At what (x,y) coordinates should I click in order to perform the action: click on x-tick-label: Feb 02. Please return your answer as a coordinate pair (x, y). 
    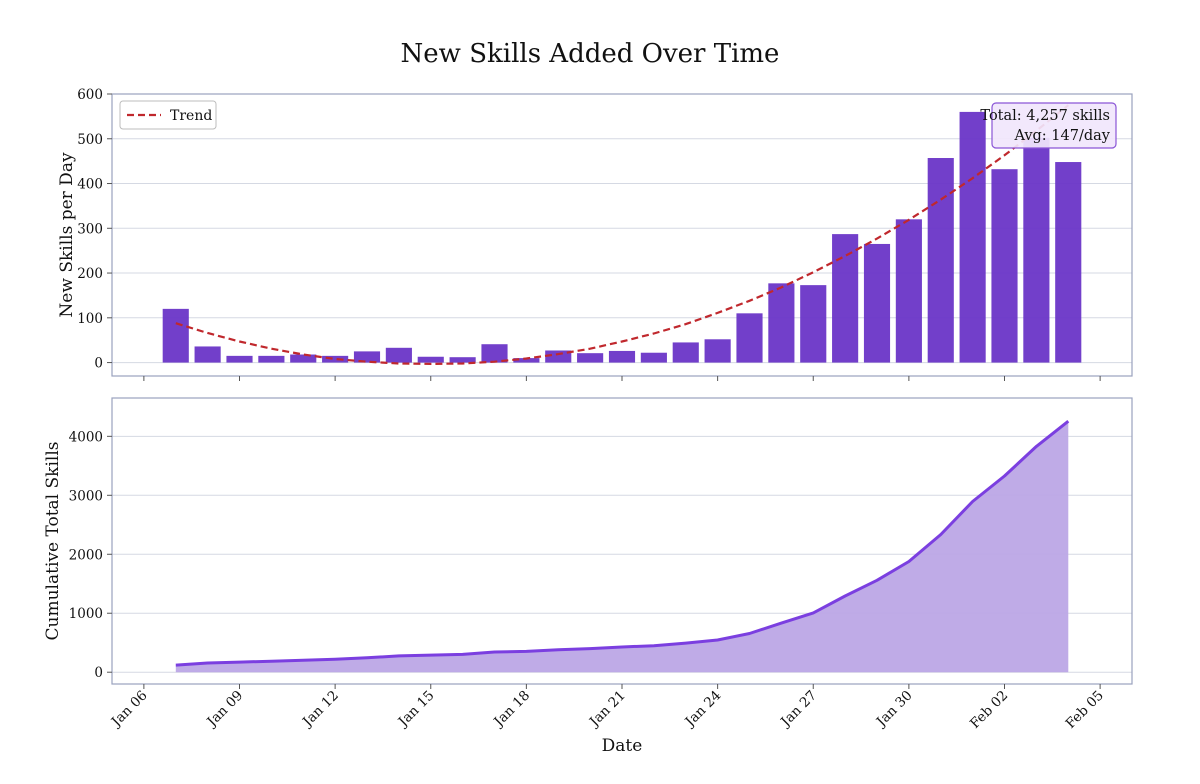
    Looking at the image, I should click on (989, 710).